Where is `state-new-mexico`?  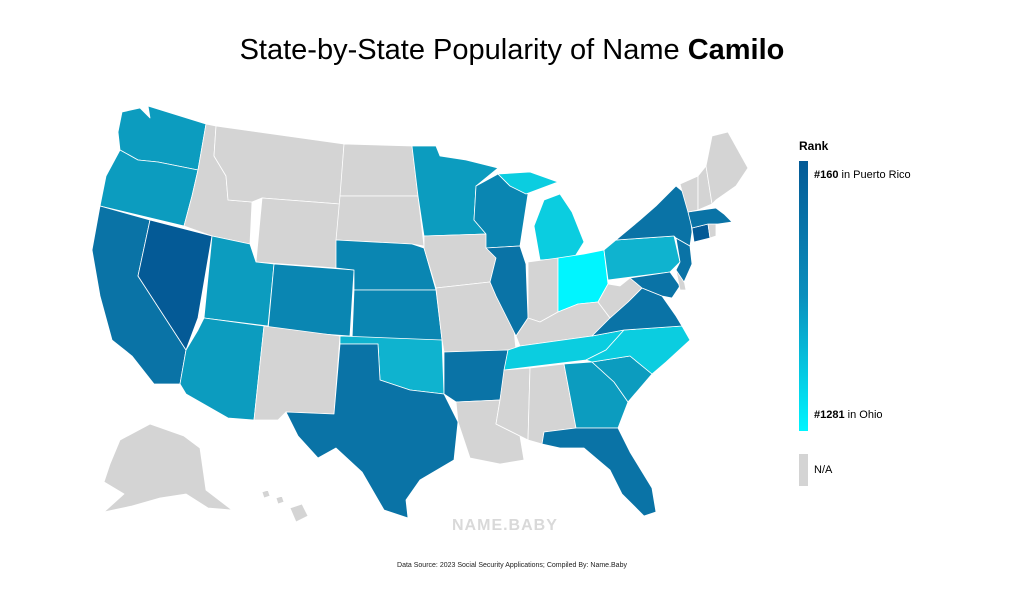 state-new-mexico is located at coordinates (297, 373).